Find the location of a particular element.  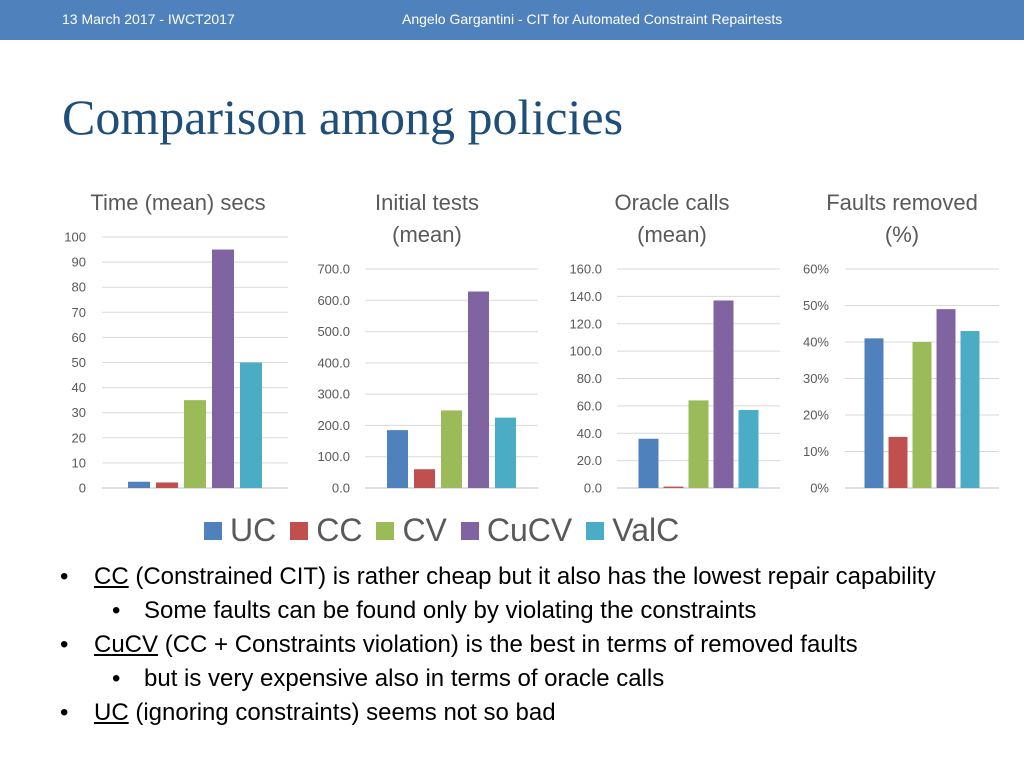

legend-item-valc: ValC is located at coordinates (632, 530).